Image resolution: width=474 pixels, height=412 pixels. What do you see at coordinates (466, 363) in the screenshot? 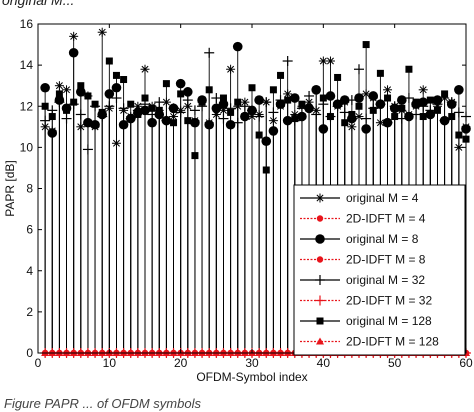
I see `x-tick-label: 60` at bounding box center [466, 363].